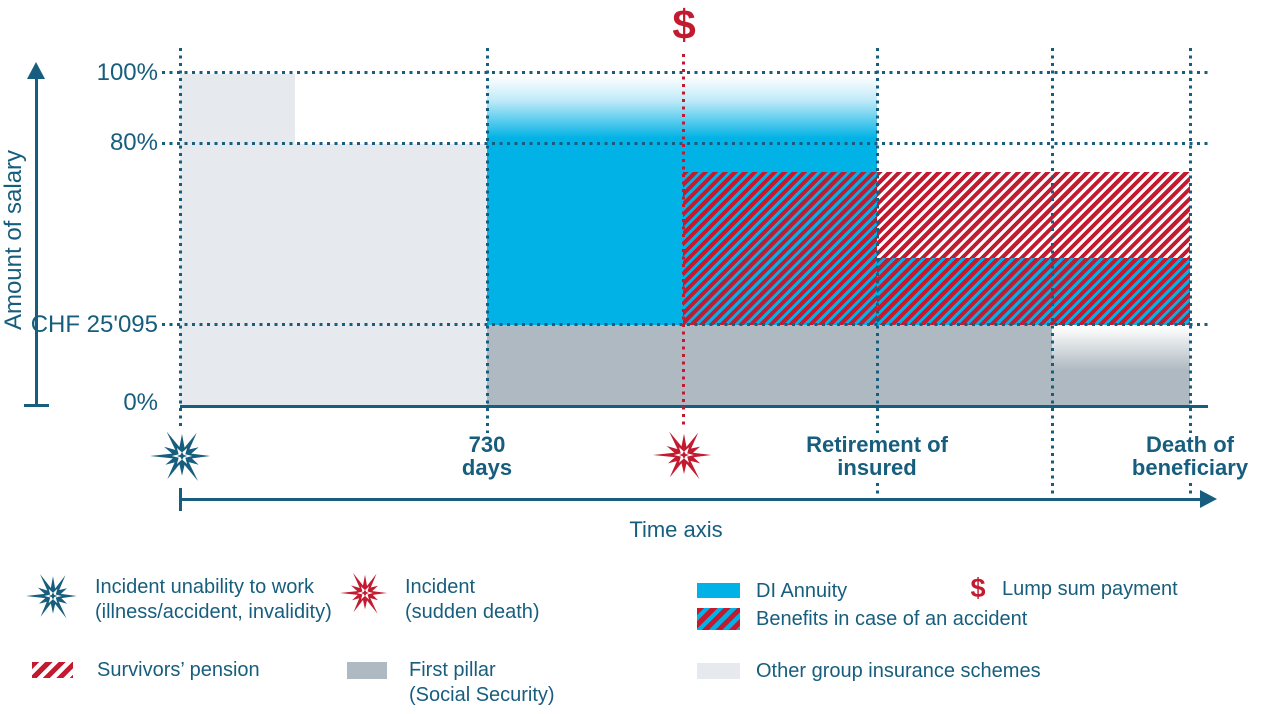  What do you see at coordinates (1090, 589) in the screenshot?
I see `legend-item-lump-sum: Lump sum payment` at bounding box center [1090, 589].